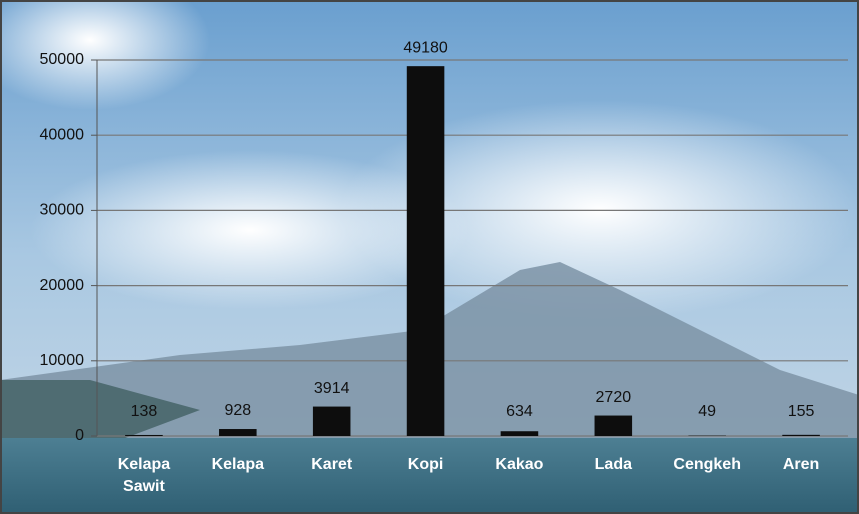  Describe the element at coordinates (332, 388) in the screenshot. I see `value-label: 3914` at that location.